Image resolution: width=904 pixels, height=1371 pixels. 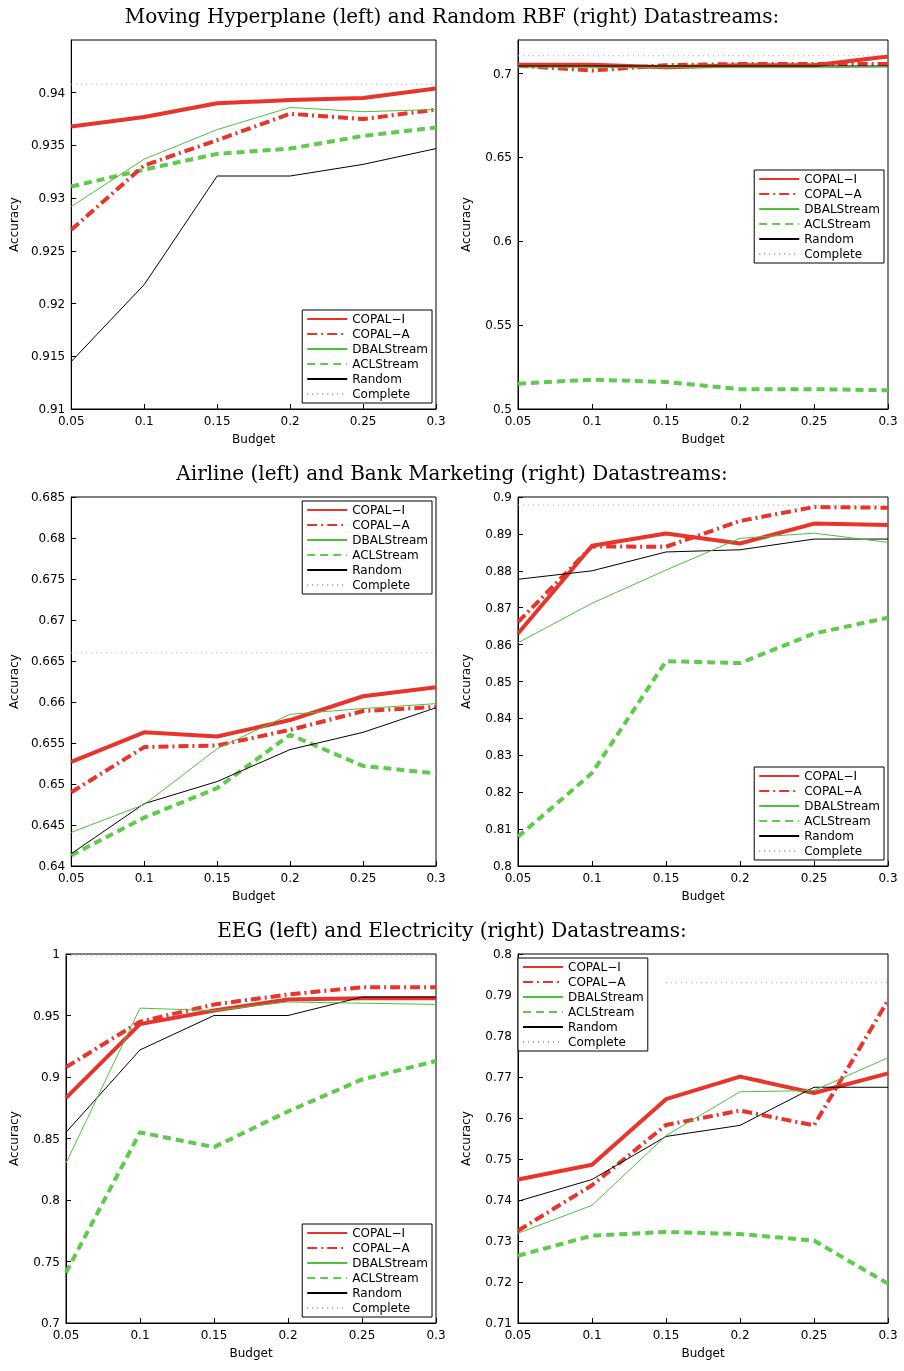 What do you see at coordinates (498, 570) in the screenshot?
I see `y-tick-label: 0.88` at bounding box center [498, 570].